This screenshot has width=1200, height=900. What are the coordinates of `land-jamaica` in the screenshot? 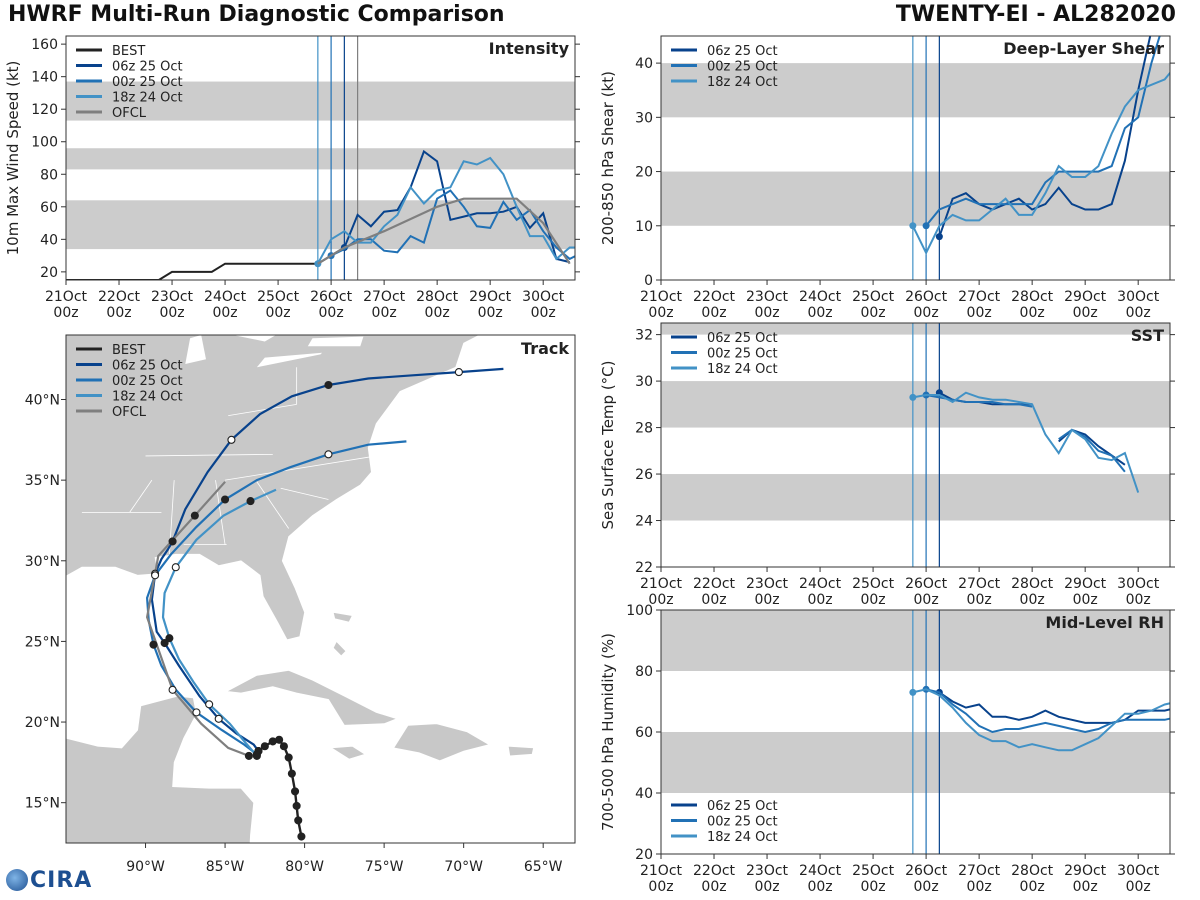 It's located at (348, 752).